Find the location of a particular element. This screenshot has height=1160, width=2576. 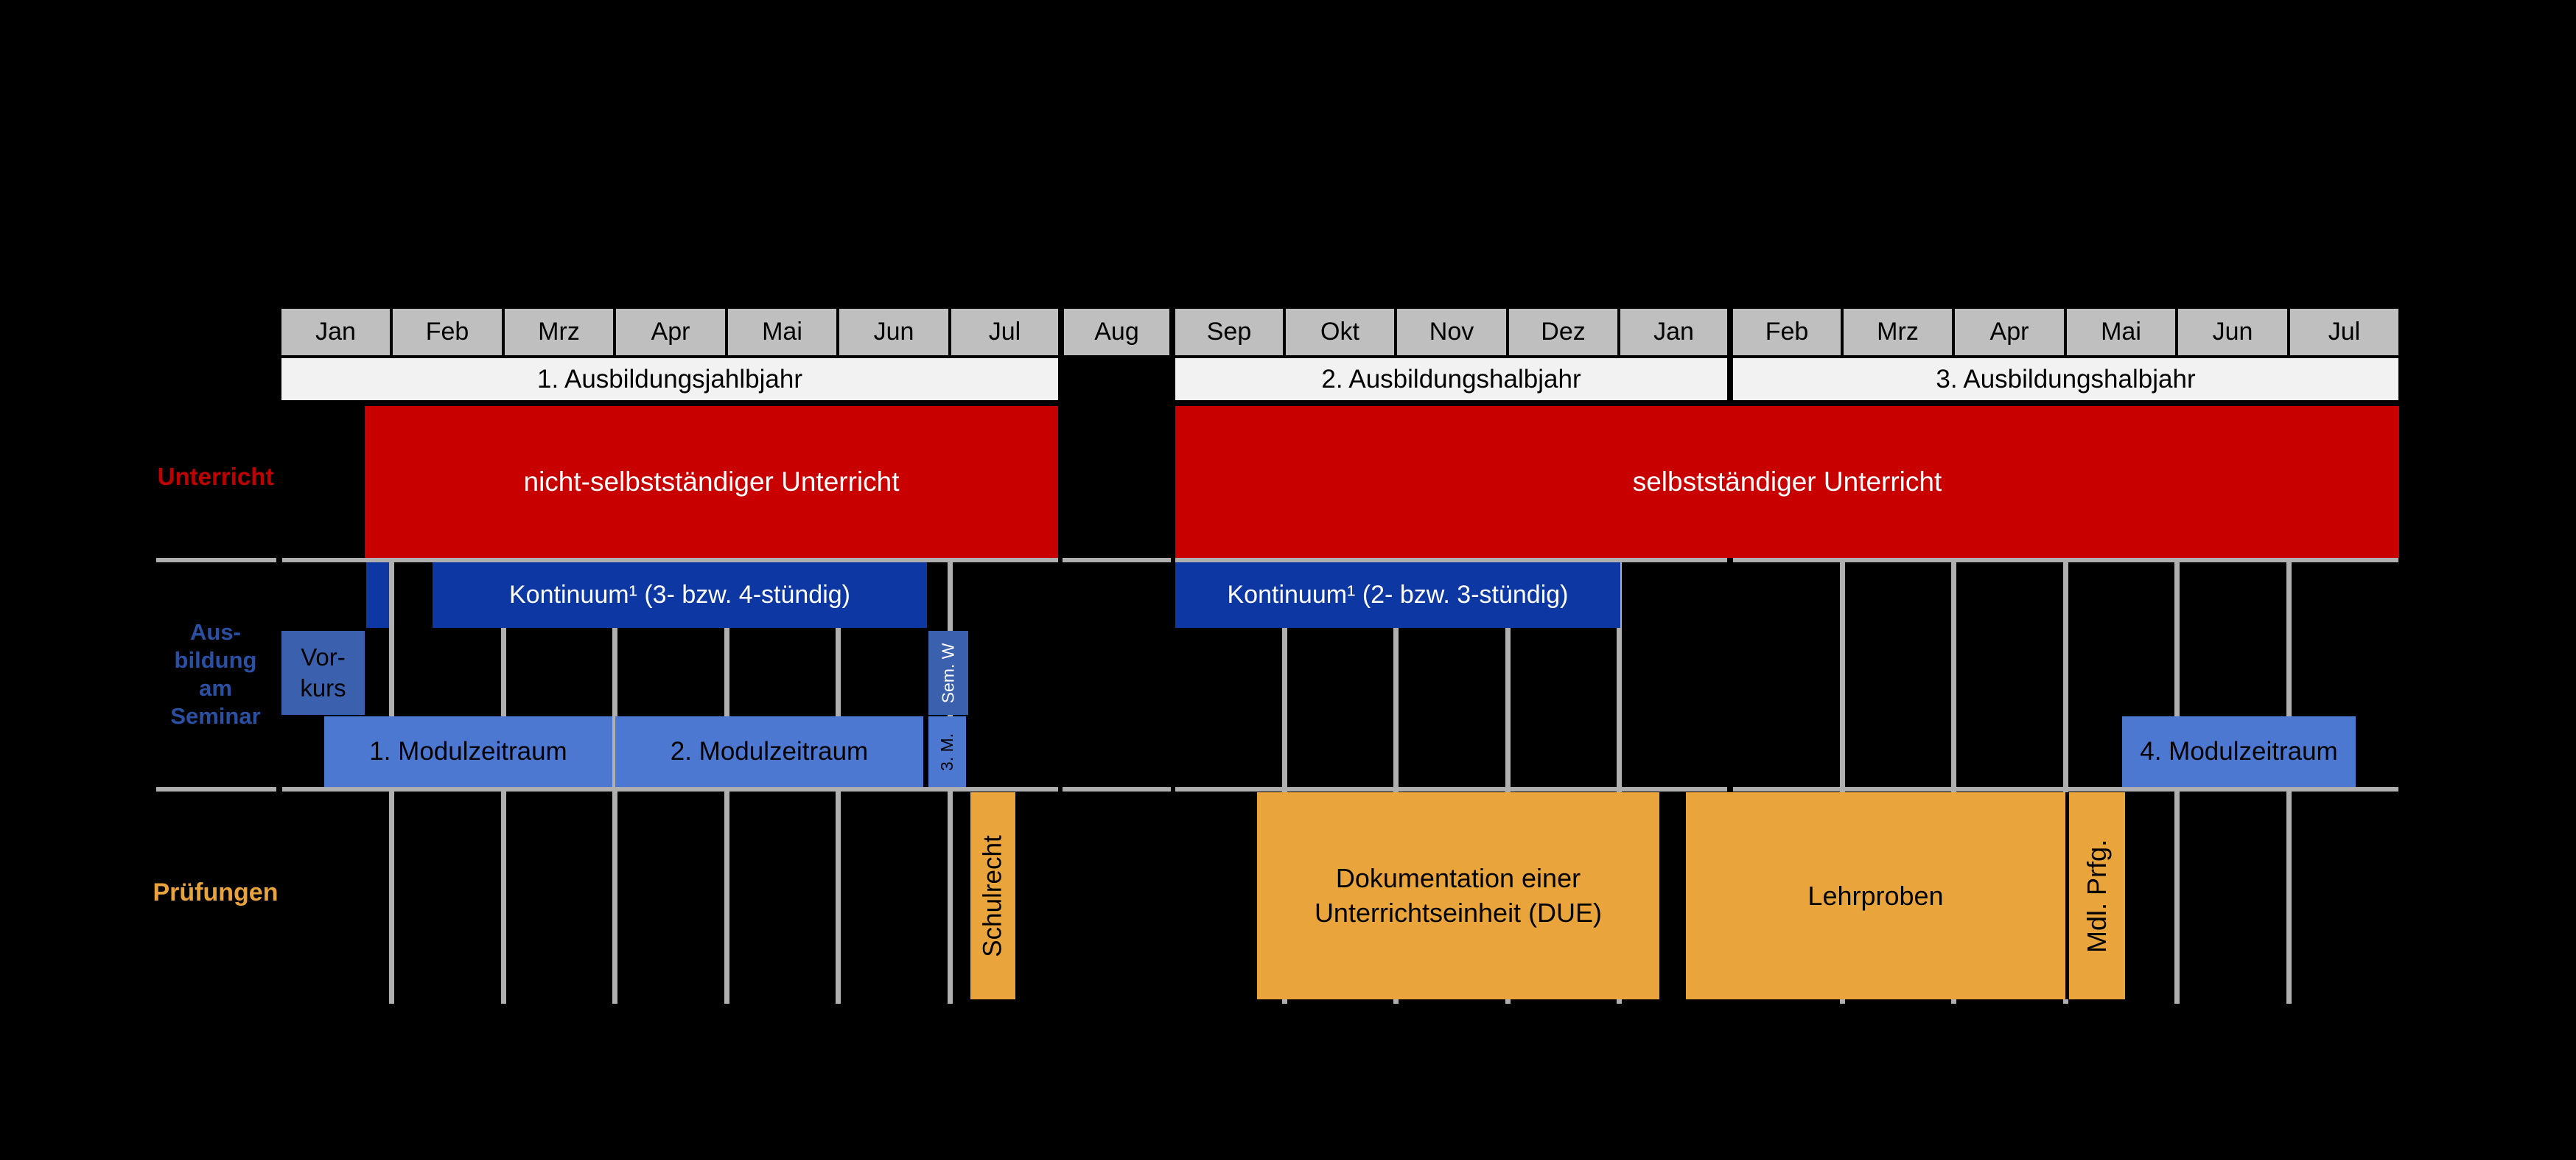

row-label-seminar: Aus- bildung am Seminar is located at coordinates (215, 674).